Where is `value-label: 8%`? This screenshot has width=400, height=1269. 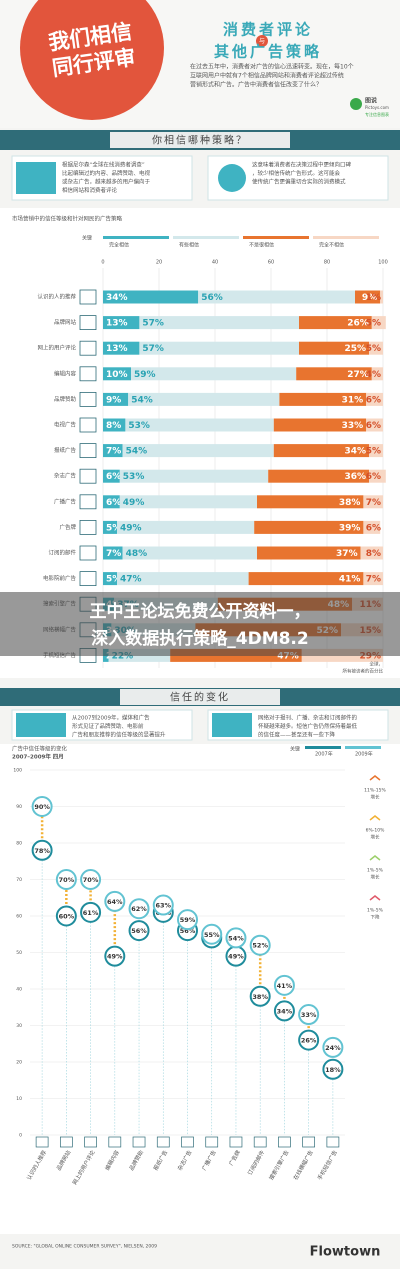 value-label: 8% is located at coordinates (113, 426).